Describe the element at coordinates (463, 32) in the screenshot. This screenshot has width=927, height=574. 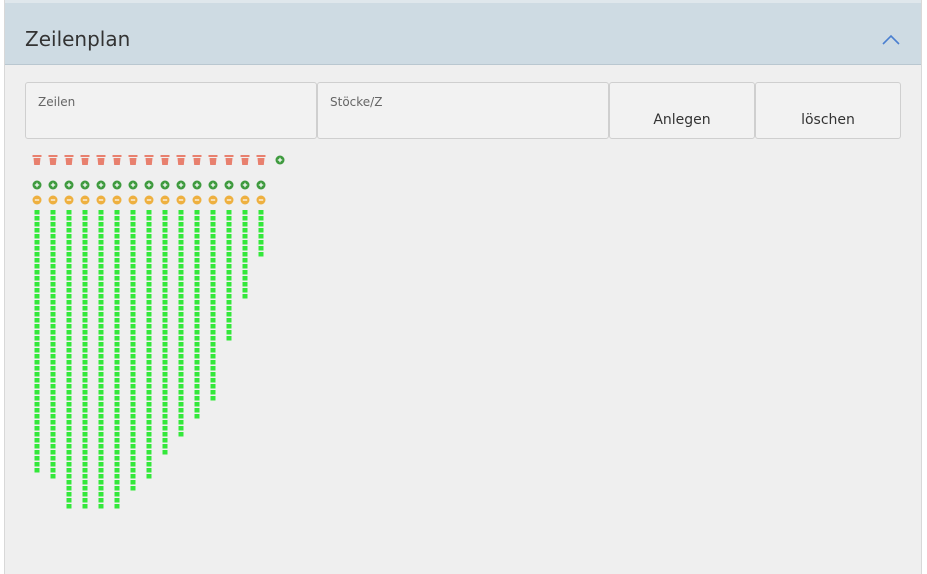
I see `panel-header: Zeilenplan` at that location.